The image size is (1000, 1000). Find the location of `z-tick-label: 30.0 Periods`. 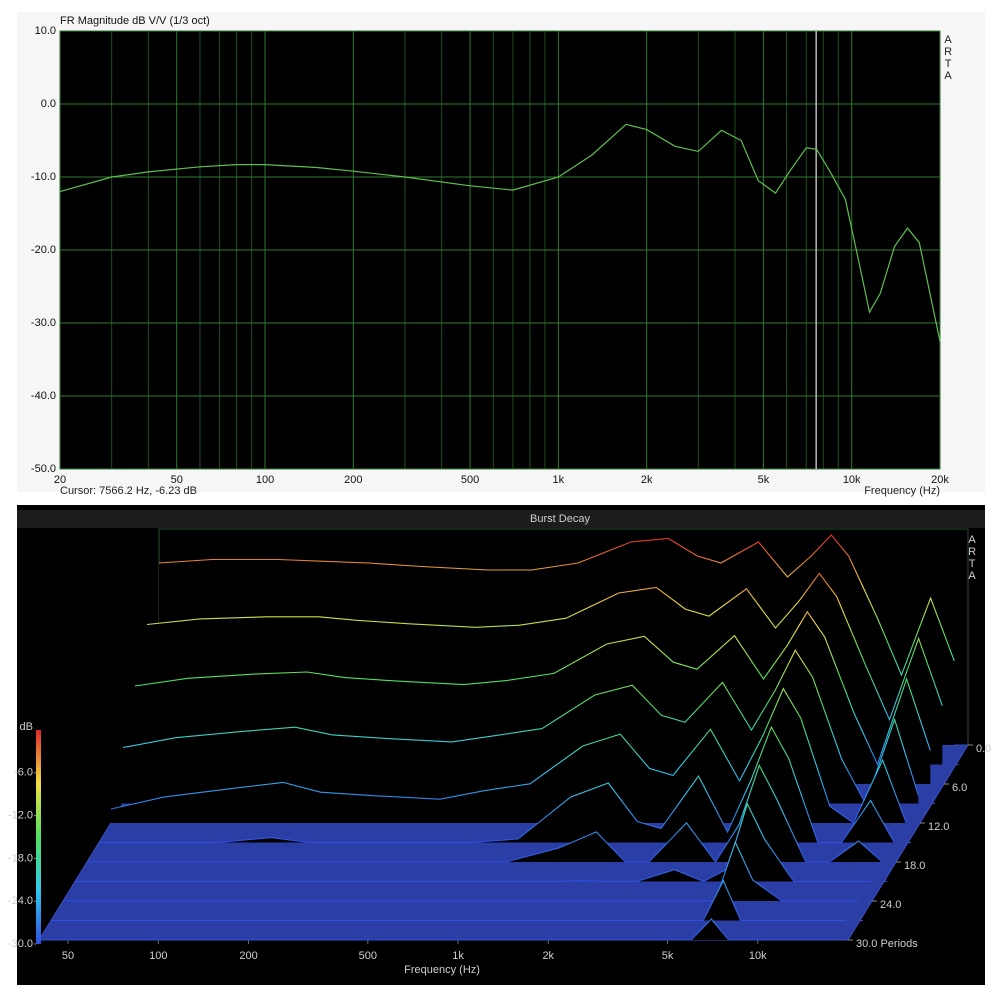

z-tick-label: 30.0 Periods is located at coordinates (887, 944).